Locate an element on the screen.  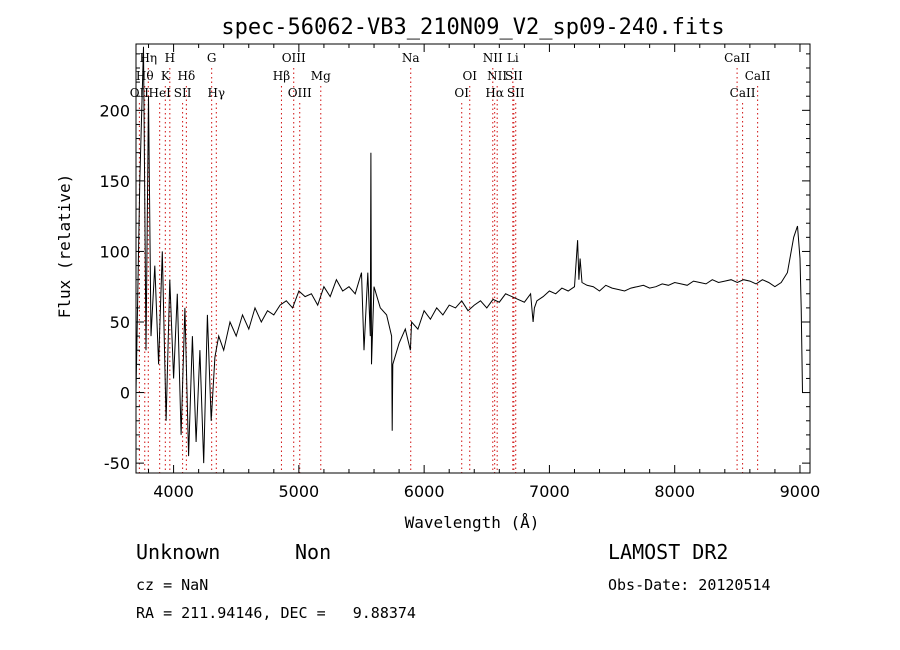
spectral-line-label: Mg is located at coordinates (321, 76).